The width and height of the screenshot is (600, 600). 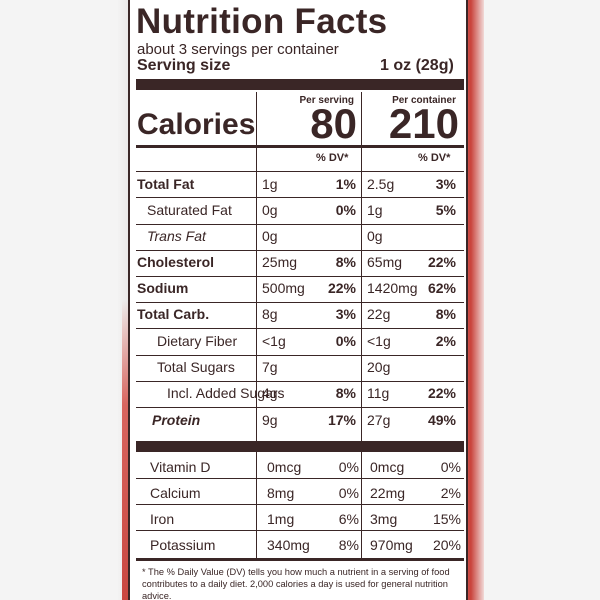 I want to click on container-dv: 8%, so click(x=445, y=314).